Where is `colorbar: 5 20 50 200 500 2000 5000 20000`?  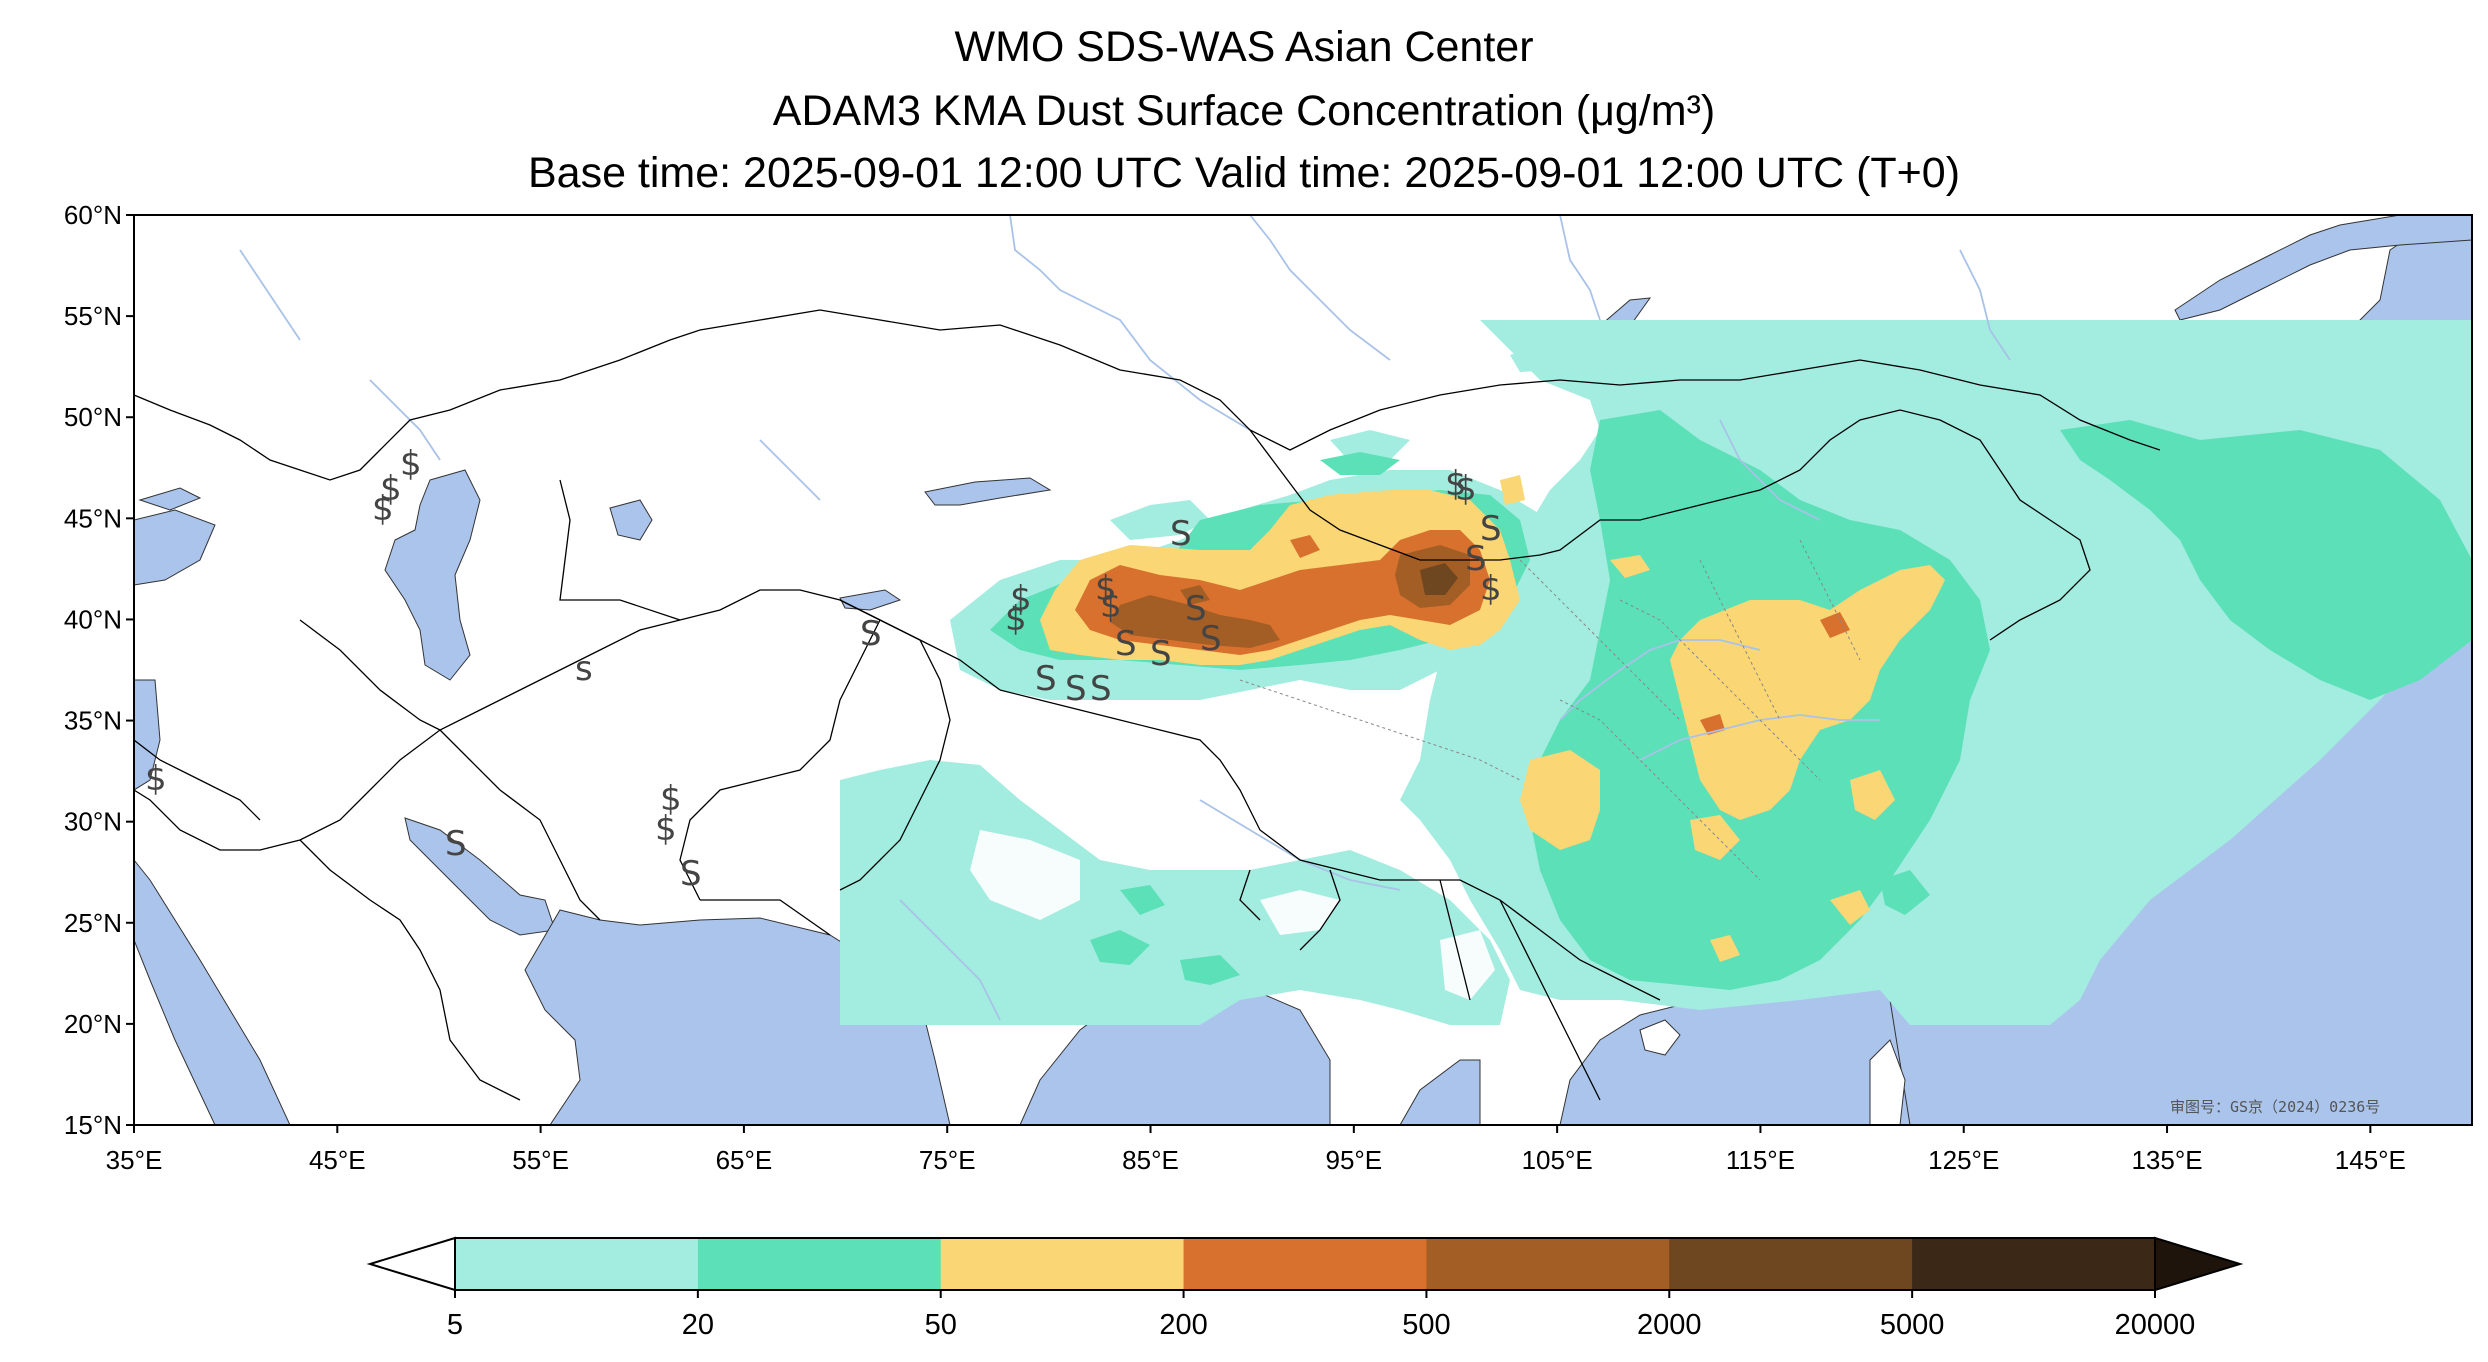 colorbar: 5 20 50 200 500 2000 5000 20000 is located at coordinates (1305, 1288).